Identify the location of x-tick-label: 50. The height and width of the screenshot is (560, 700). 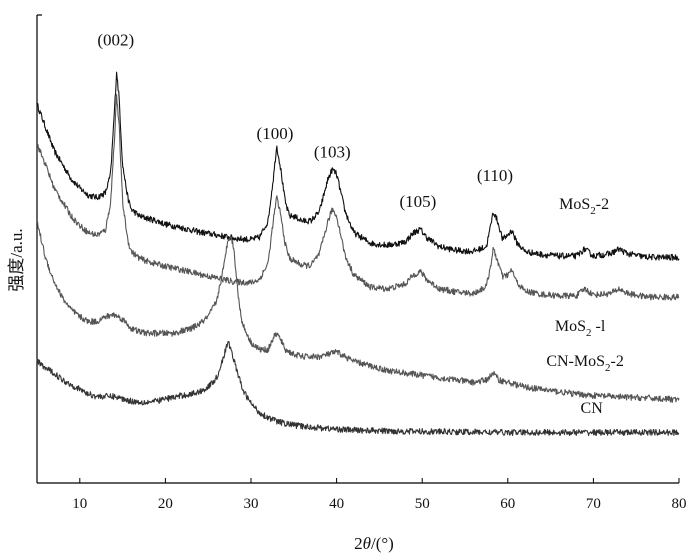
(422, 504).